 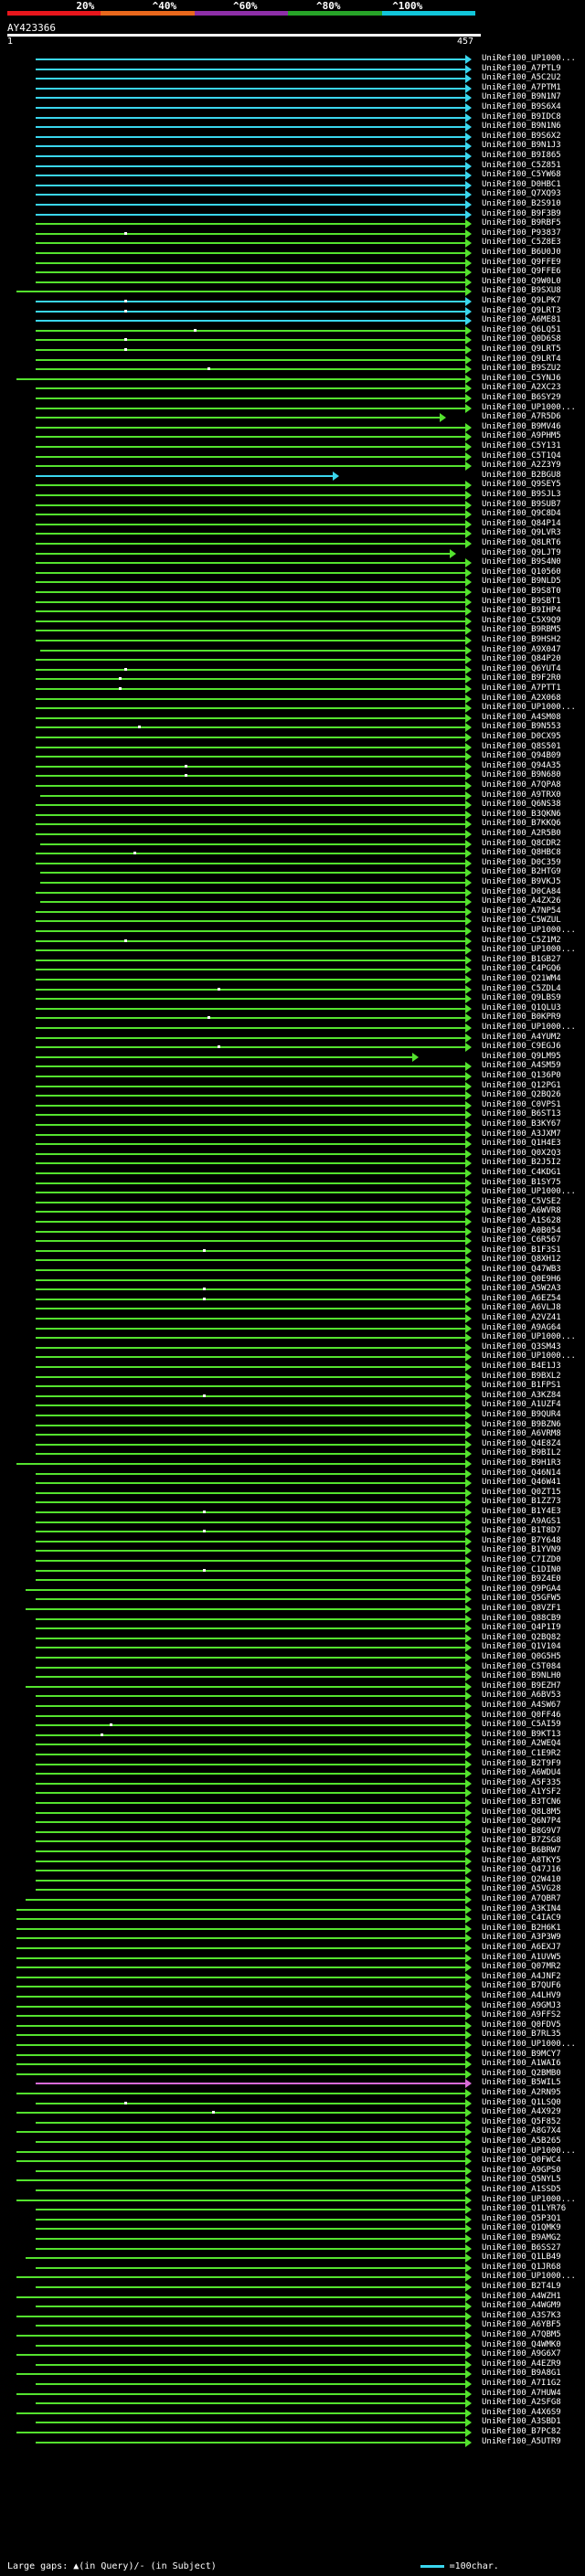 What do you see at coordinates (521, 1812) in the screenshot?
I see `hit-label: UniRef100_Q8L8M5` at bounding box center [521, 1812].